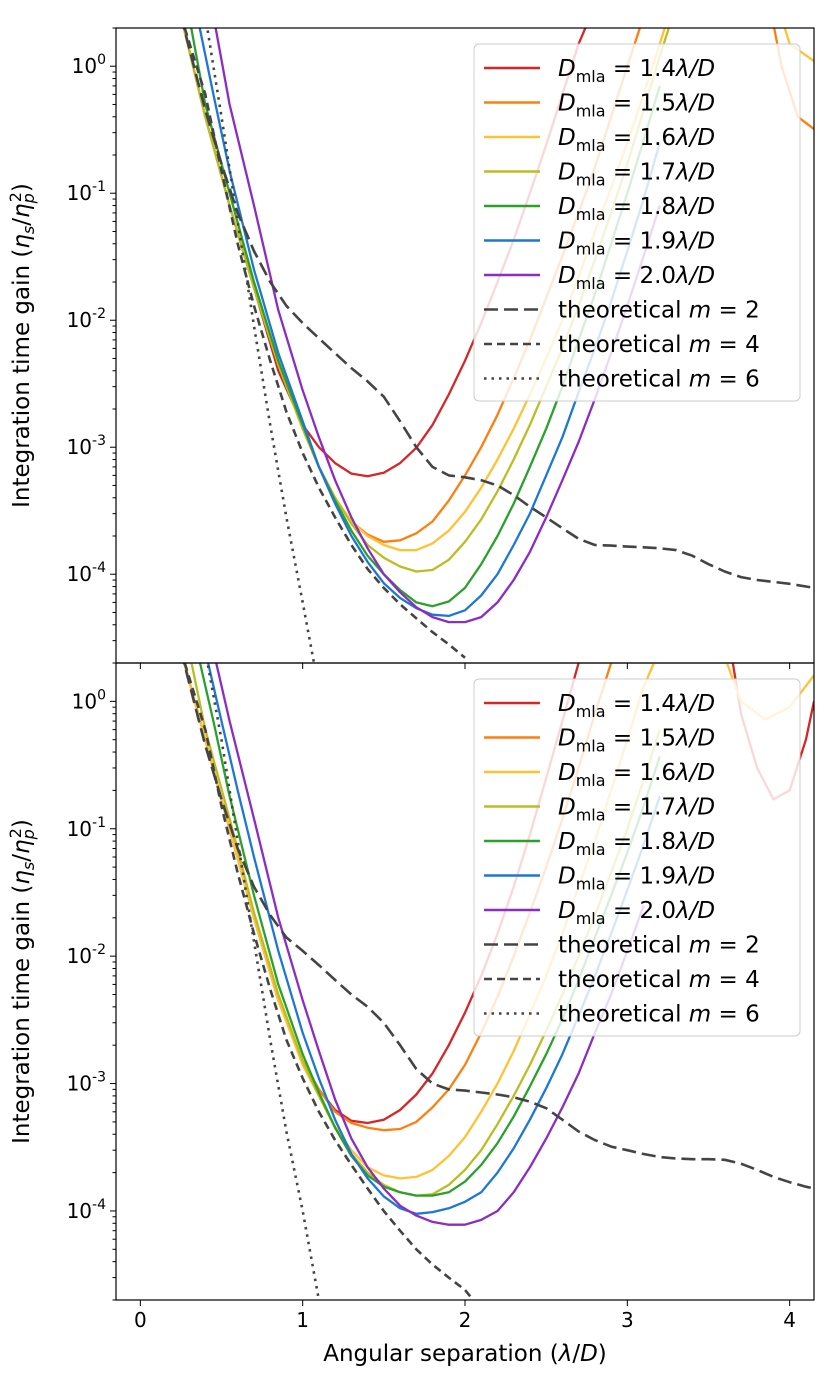 This screenshot has height=1389, width=830. Describe the element at coordinates (636, 278) in the screenshot. I see `panel-top-legend-label-6: Dmla = 2.0λ/D` at that location.